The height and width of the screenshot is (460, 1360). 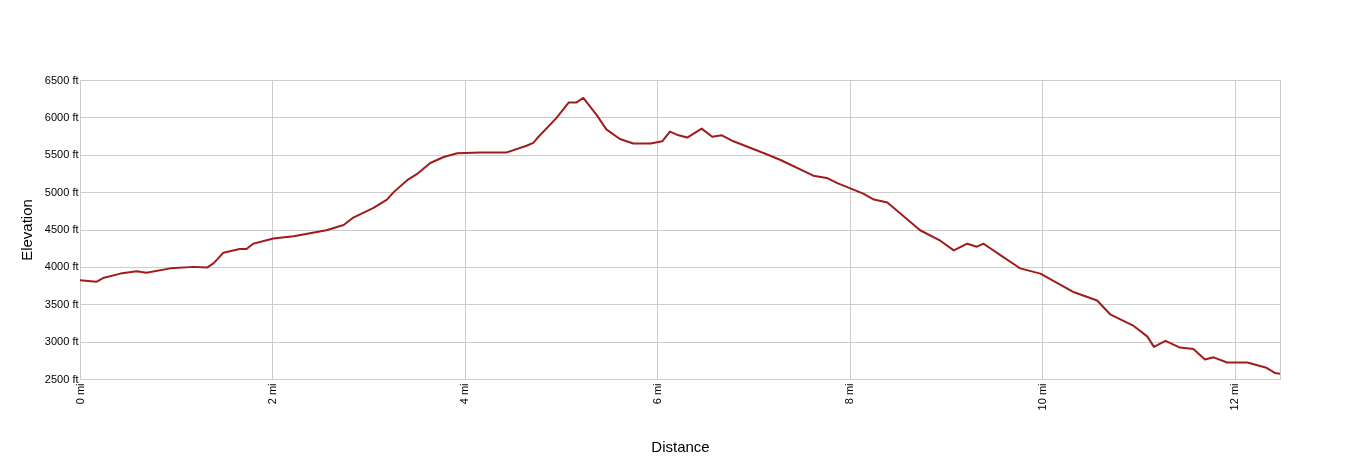 I want to click on x-axis-title: Distance, so click(x=680, y=447).